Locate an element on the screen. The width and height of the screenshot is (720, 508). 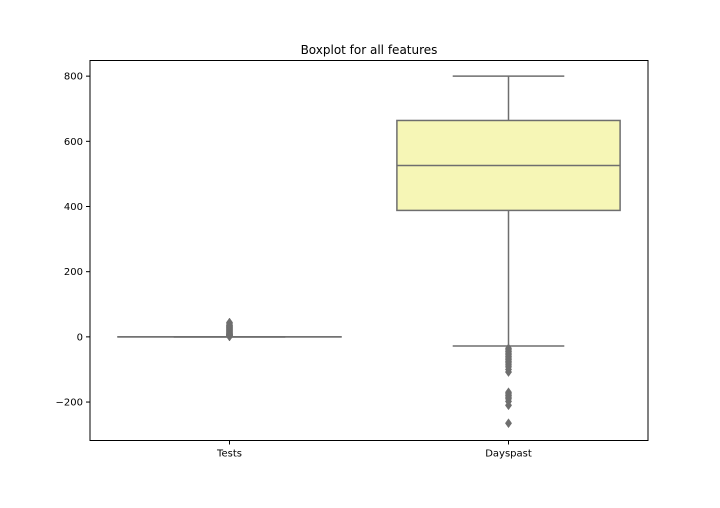
chart-title: Boxplot for all features is located at coordinates (369, 50).